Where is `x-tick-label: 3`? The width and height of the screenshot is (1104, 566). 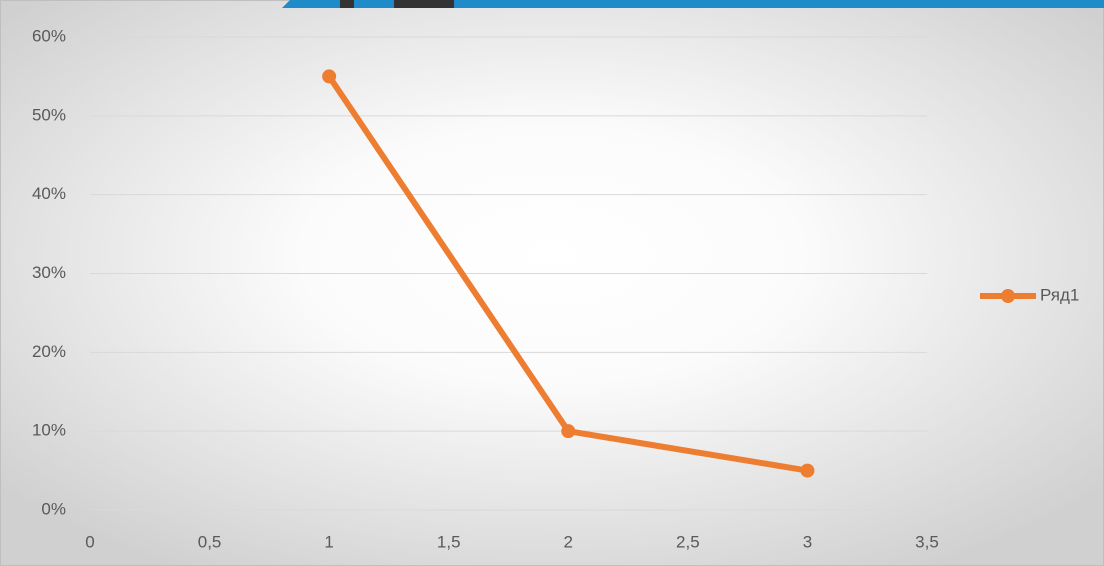 x-tick-label: 3 is located at coordinates (807, 541).